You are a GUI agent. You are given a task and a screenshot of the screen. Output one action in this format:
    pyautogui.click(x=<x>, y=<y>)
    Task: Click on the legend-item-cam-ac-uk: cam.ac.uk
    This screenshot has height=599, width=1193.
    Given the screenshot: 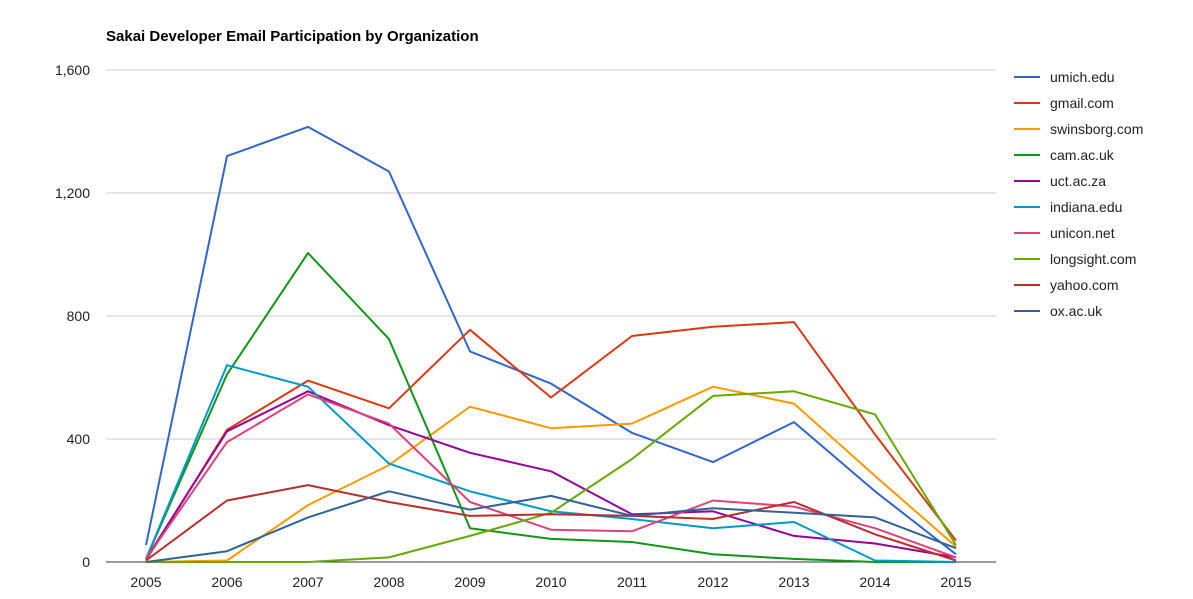 What is the action you would take?
    pyautogui.click(x=1064, y=155)
    